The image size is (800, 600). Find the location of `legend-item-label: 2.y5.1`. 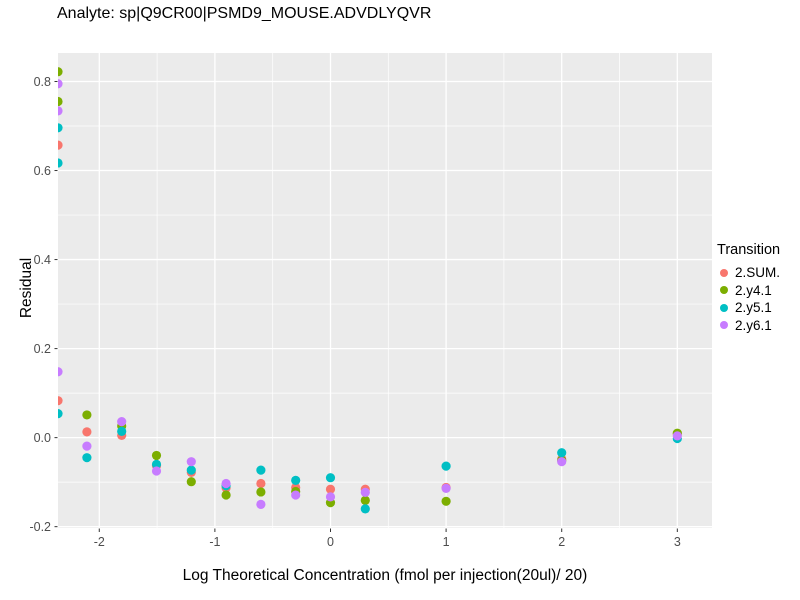

legend-item-label: 2.y5.1 is located at coordinates (753, 308).